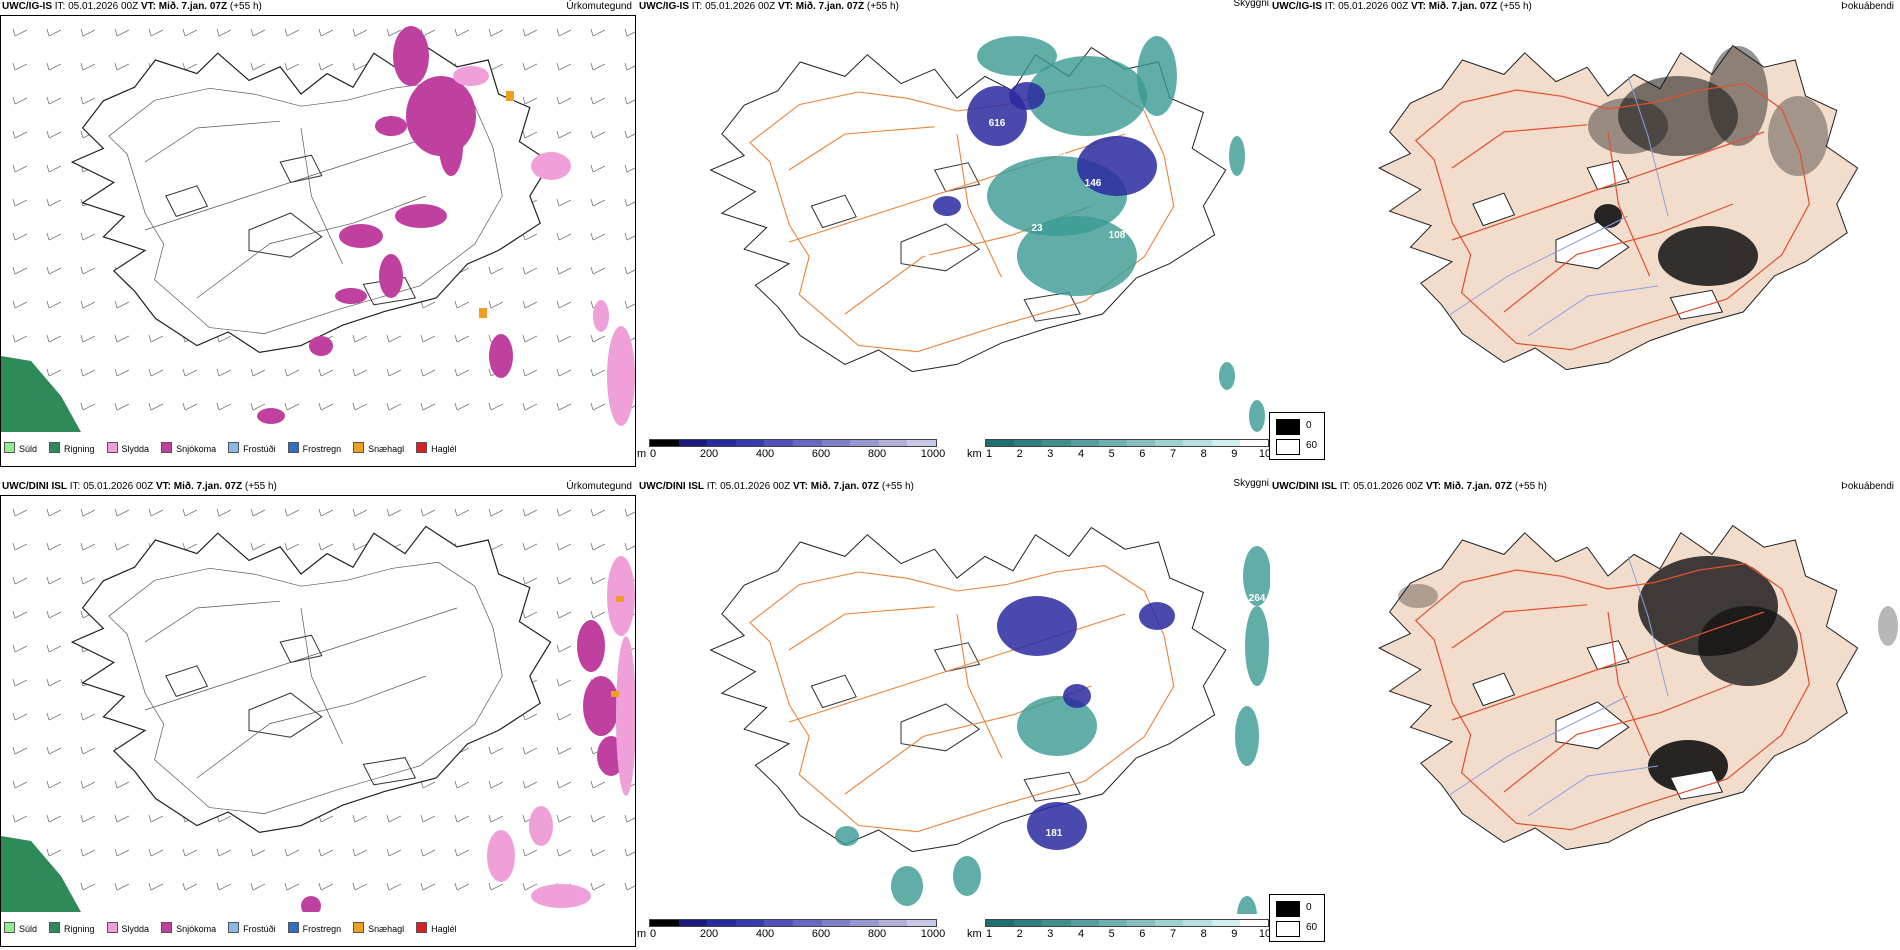 The height and width of the screenshot is (950, 1900). I want to click on precip-legend-item: Snæhagl, so click(378, 929).